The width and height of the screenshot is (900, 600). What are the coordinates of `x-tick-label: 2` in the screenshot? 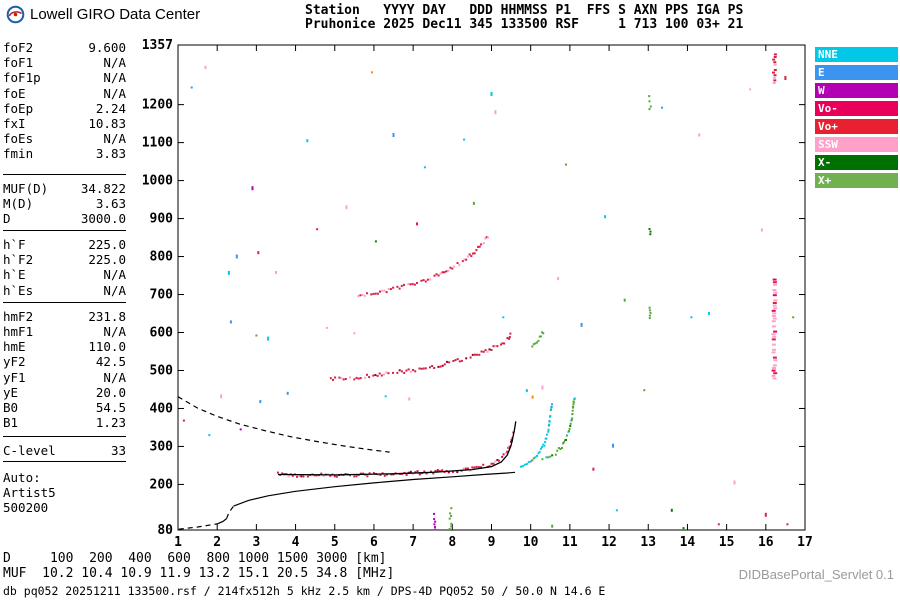 It's located at (217, 542).